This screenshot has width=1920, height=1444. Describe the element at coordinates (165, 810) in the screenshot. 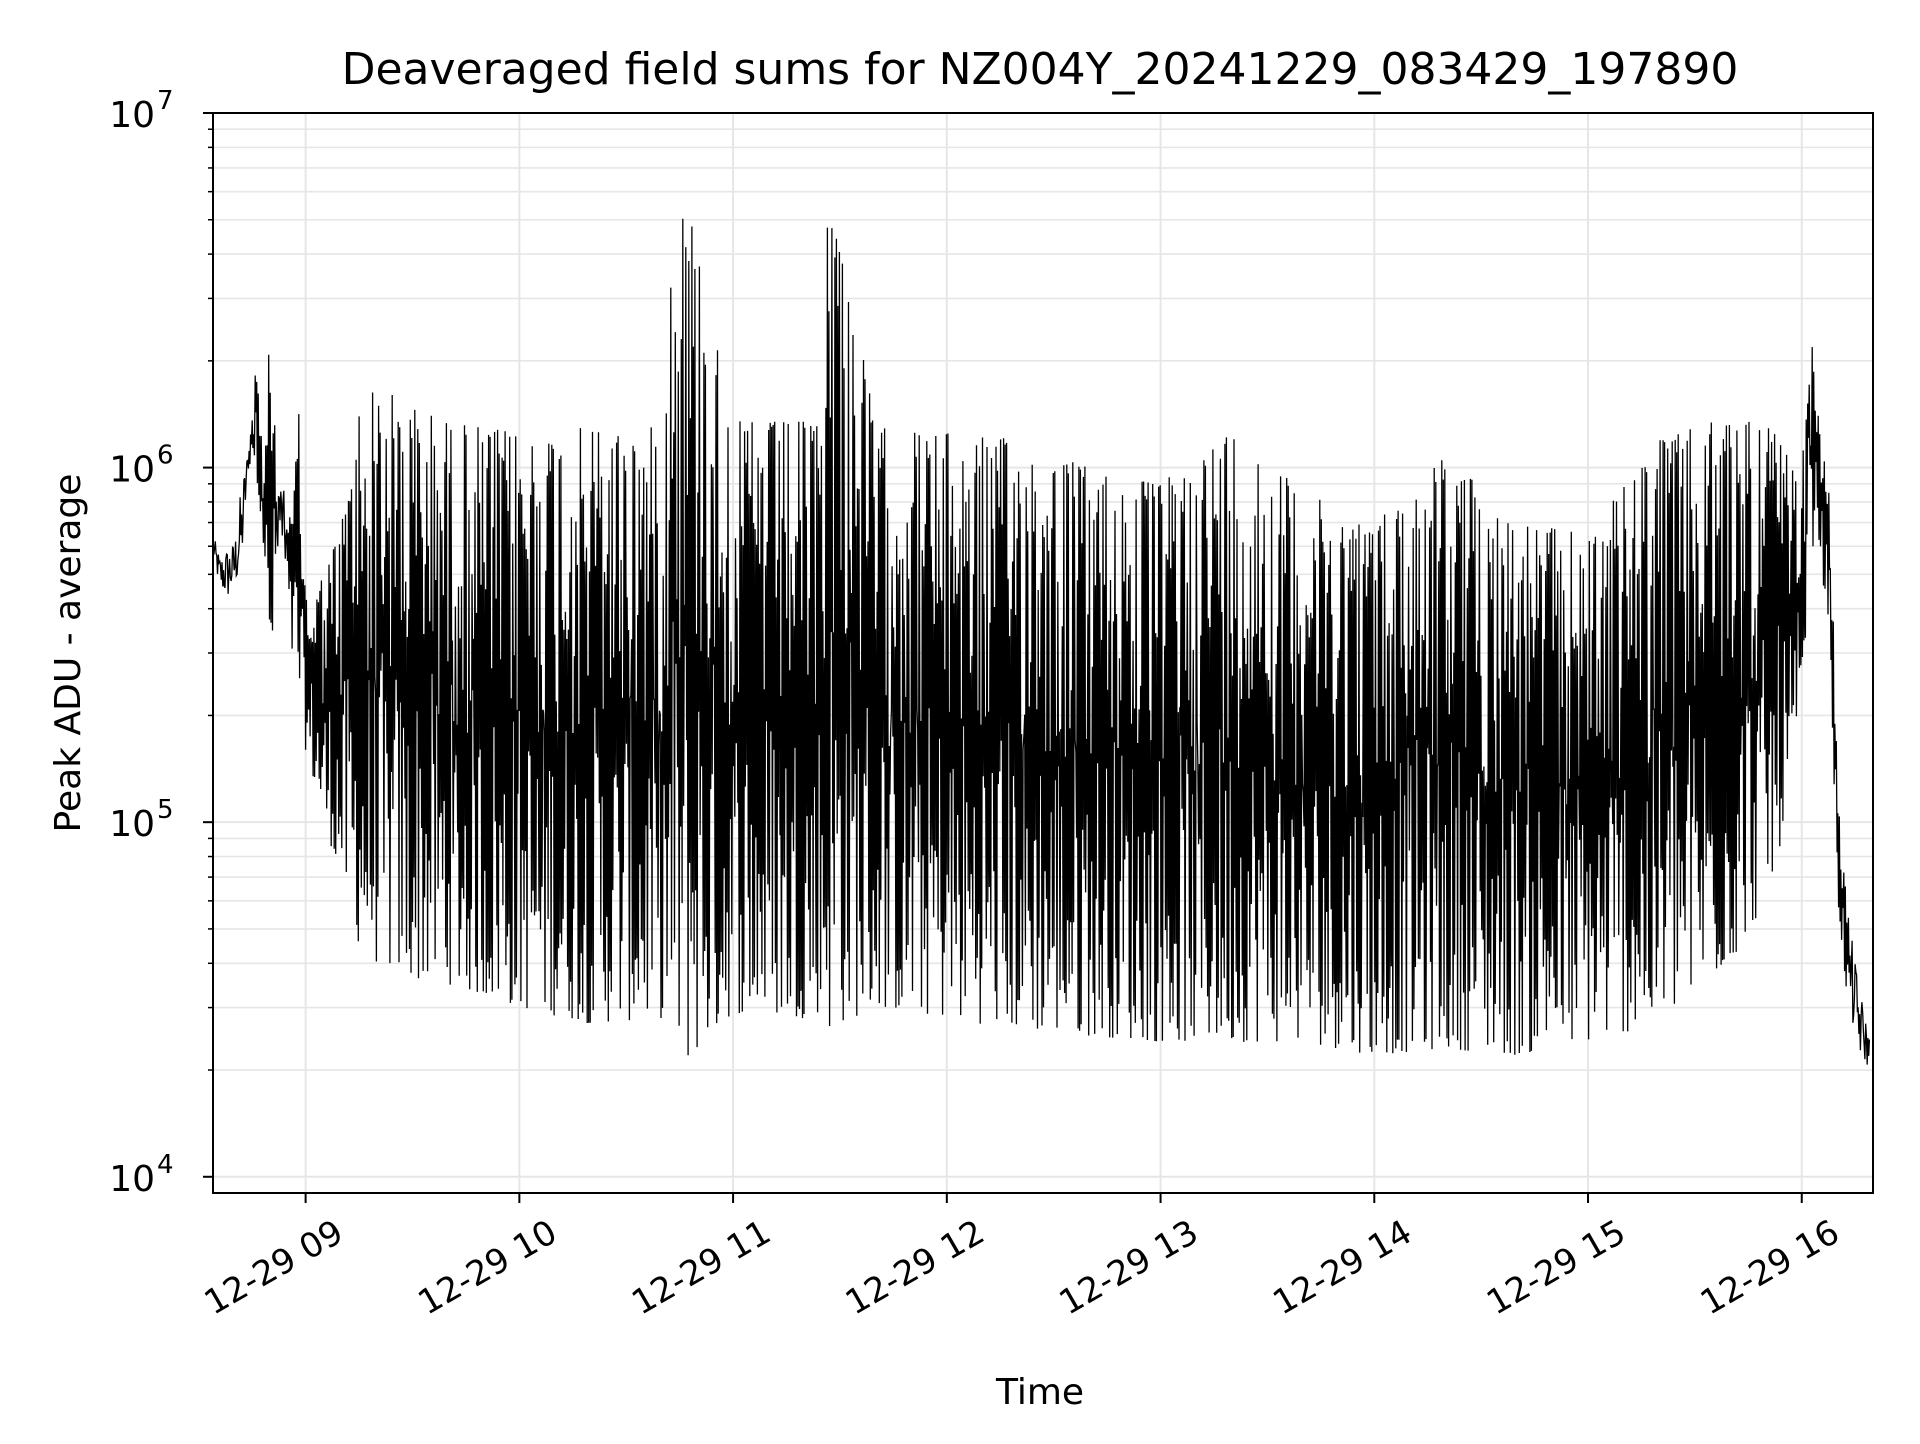

I see `y-tick-label-exponent: 5` at that location.